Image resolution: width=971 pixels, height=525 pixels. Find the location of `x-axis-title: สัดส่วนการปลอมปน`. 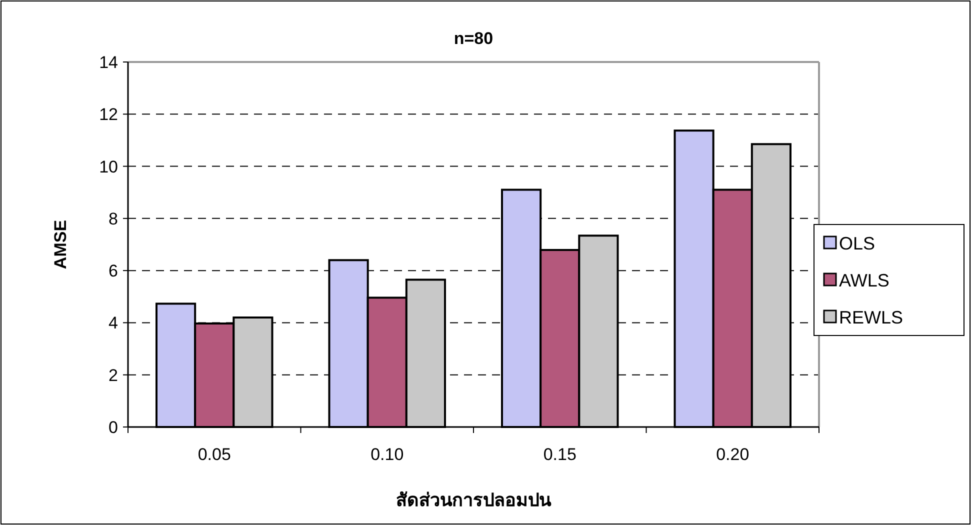

x-axis-title: สัดส่วนการปลอมปน is located at coordinates (474, 500).